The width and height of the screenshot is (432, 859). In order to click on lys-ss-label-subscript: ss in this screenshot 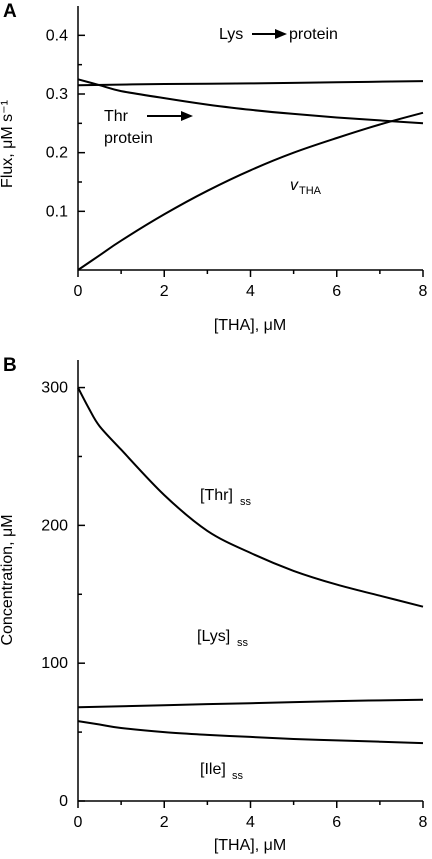, I will do `click(243, 643)`.